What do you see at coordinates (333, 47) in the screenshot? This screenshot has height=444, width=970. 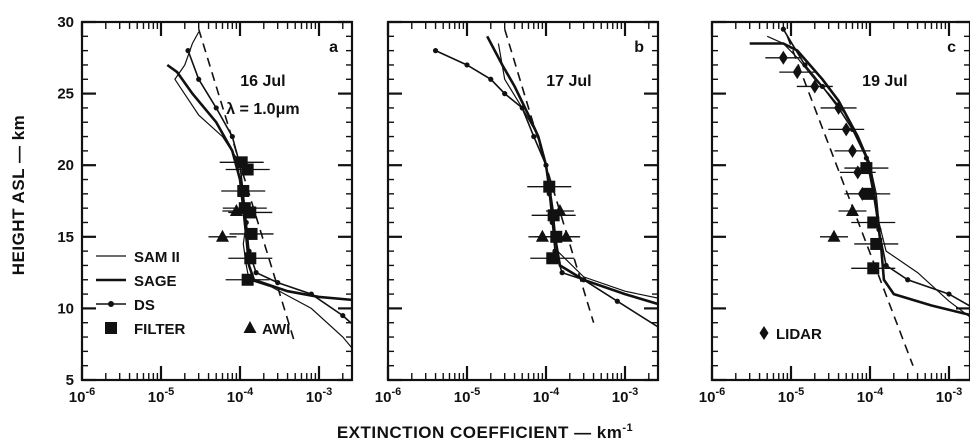 I see `panel-letter: a` at bounding box center [333, 47].